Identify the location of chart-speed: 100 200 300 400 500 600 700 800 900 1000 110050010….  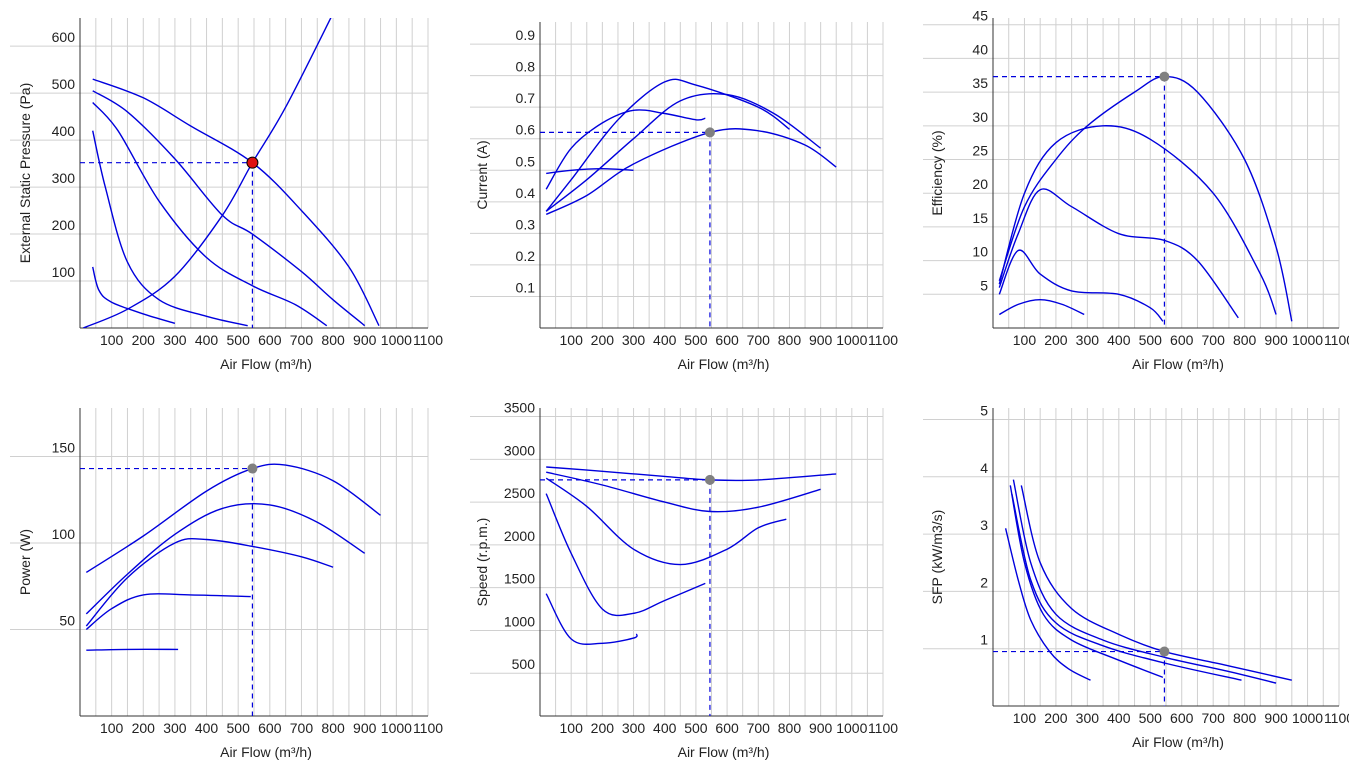
(684, 580).